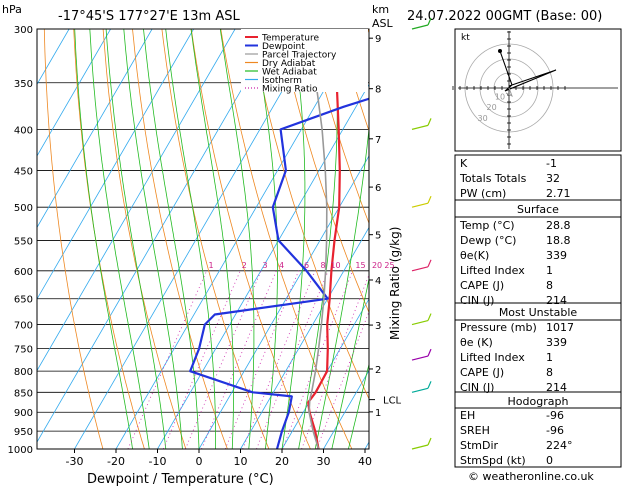 The image size is (629, 486). I want to click on x-axis-title: Dewpoint / Temperature (°C), so click(180, 479).